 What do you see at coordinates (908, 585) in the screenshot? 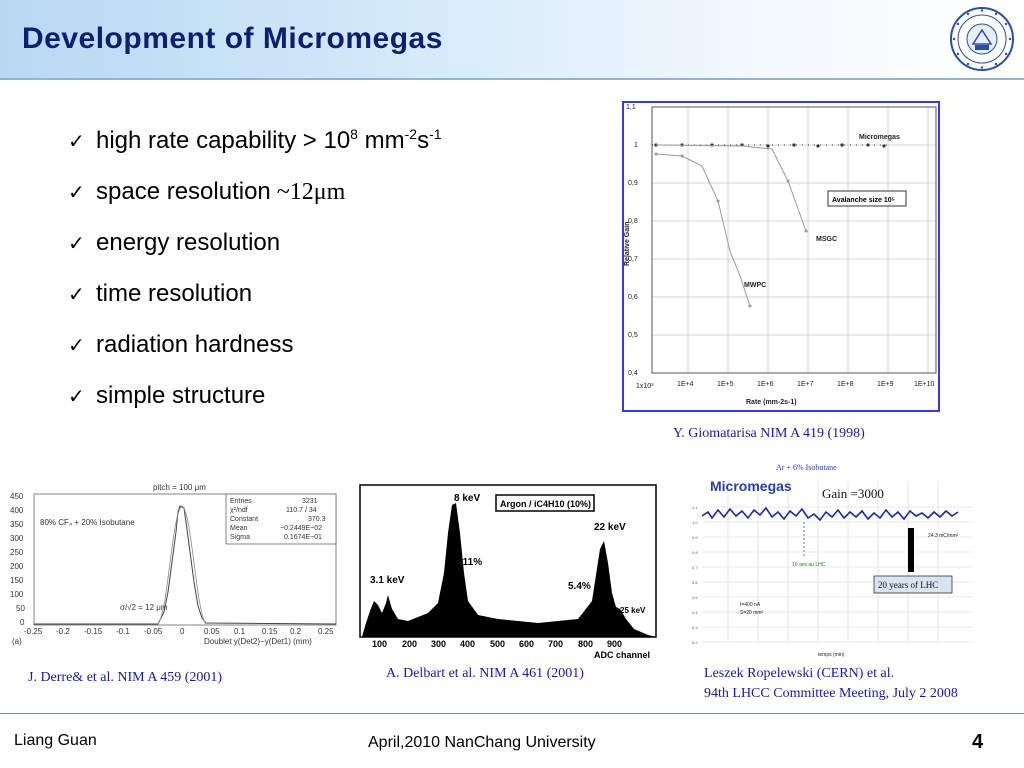
I see `svg-text: 20 years of LHC` at bounding box center [908, 585].